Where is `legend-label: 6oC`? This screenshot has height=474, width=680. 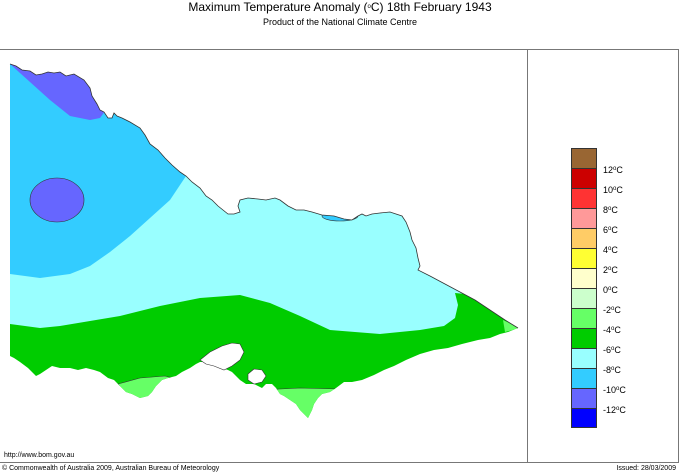 legend-label: 6oC is located at coordinates (610, 230).